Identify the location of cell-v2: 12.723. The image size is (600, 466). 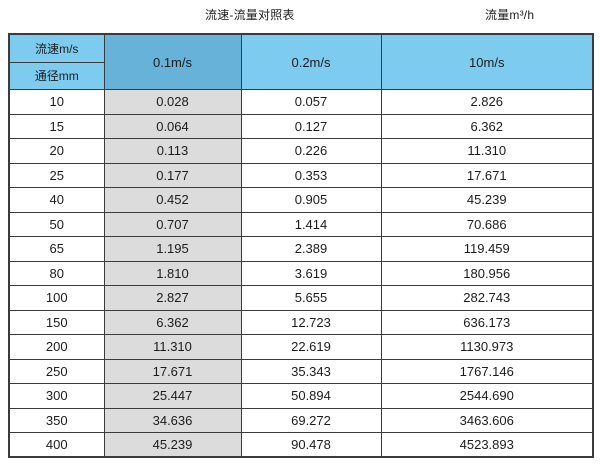
(311, 322).